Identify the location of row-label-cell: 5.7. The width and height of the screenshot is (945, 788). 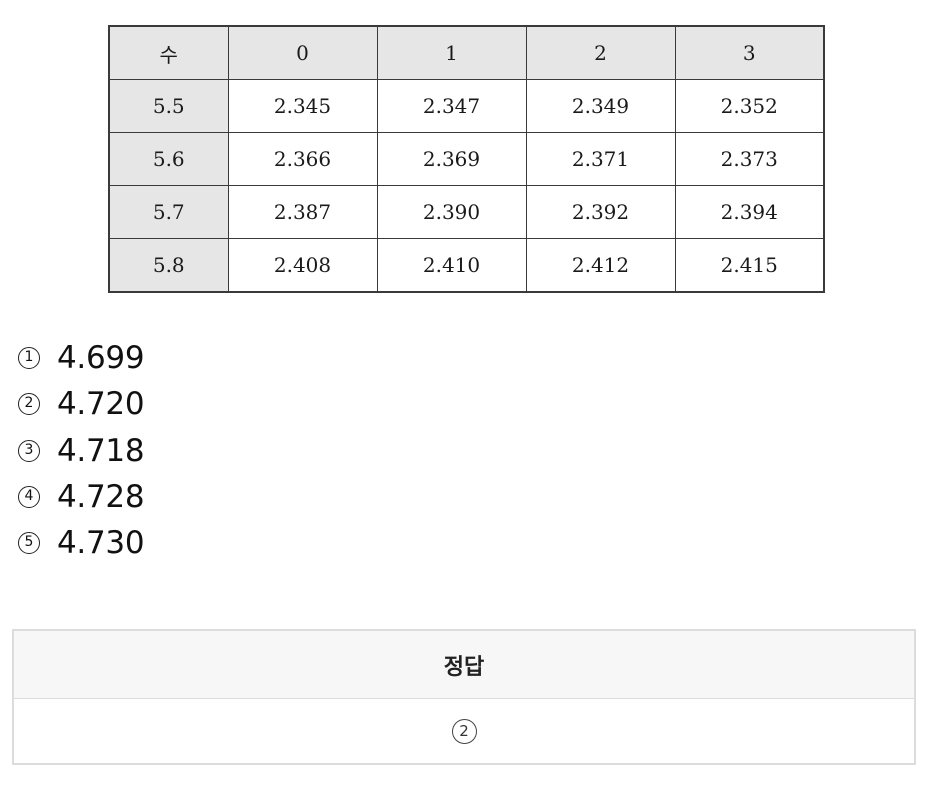
(168, 212).